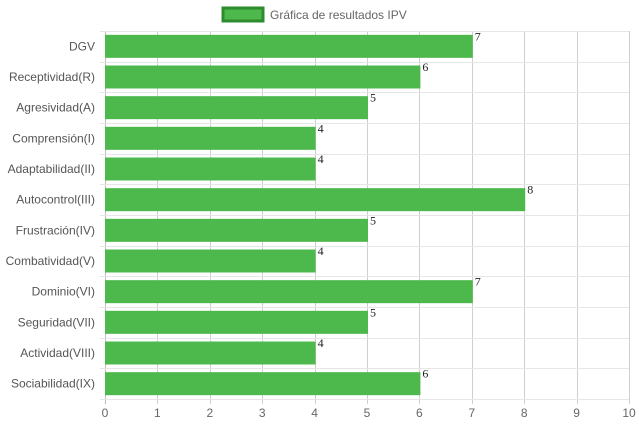  Describe the element at coordinates (338, 15) in the screenshot. I see `legend-label: Gráfica de resultados IPV` at that location.